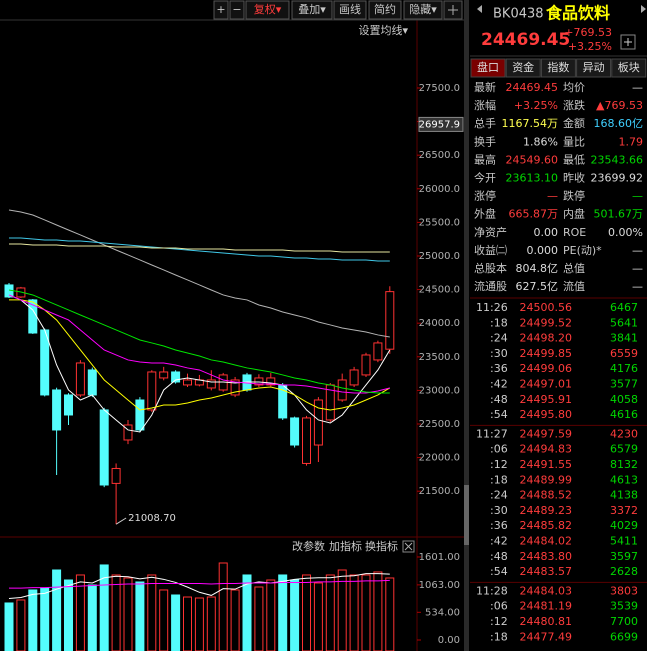 This screenshot has height=651, width=647. What do you see at coordinates (582, 250) in the screenshot?
I see `quote-label: PE(动)*` at bounding box center [582, 250].